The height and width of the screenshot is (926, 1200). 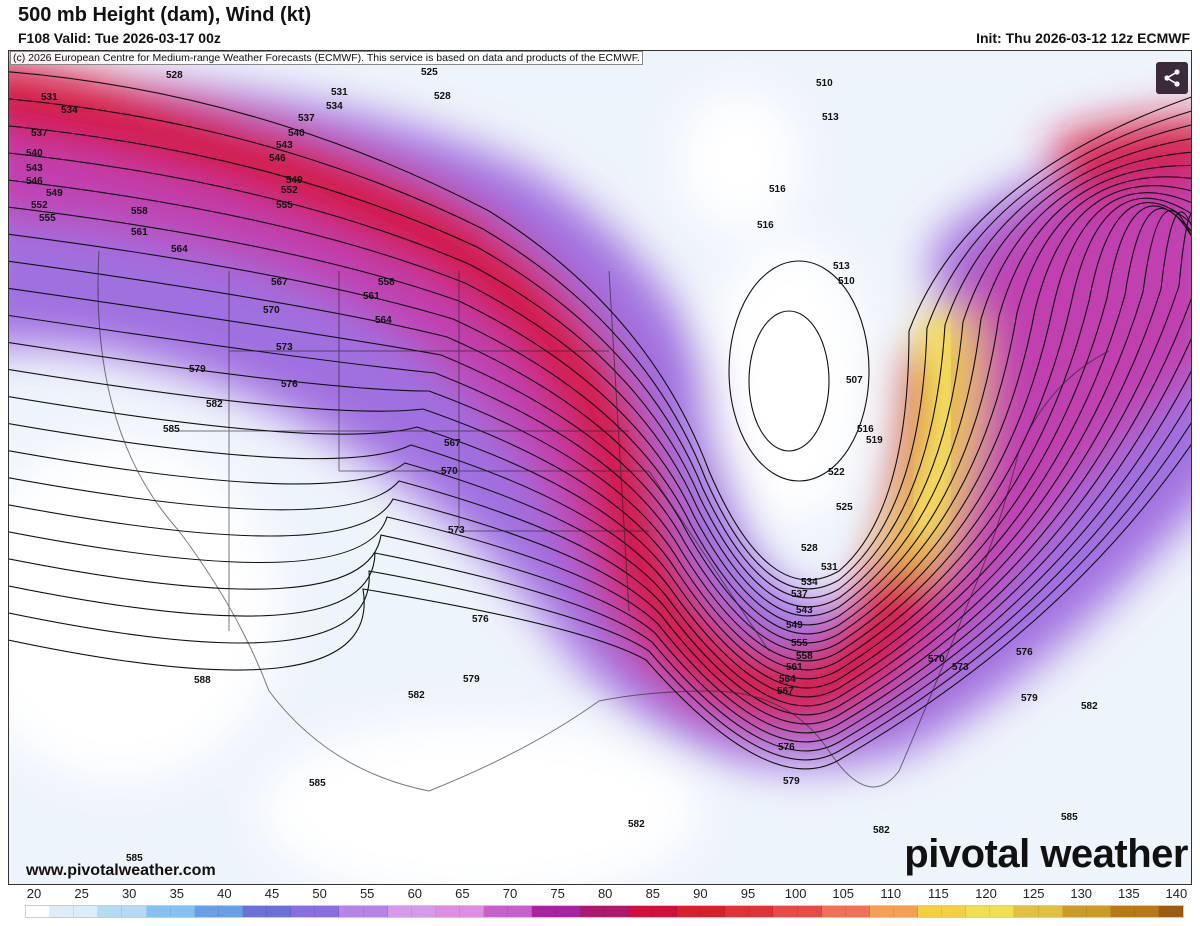 I want to click on colorbar-tick-label: 135, so click(x=1128, y=893).